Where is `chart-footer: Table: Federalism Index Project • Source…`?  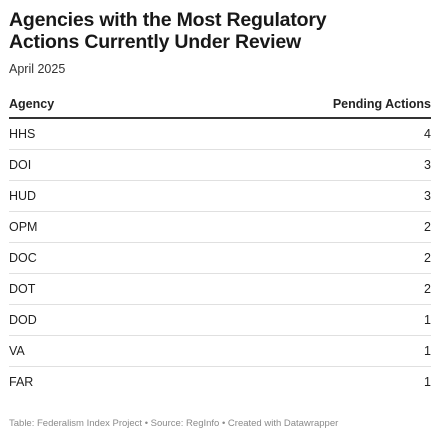 chart-footer: Table: Federalism Index Project • Source… is located at coordinates (174, 423).